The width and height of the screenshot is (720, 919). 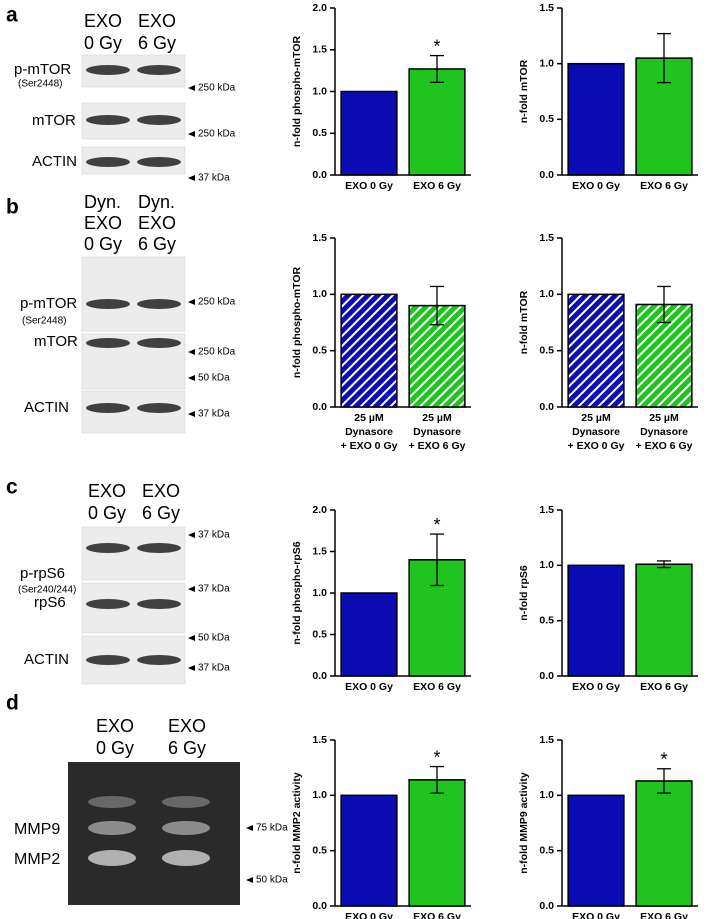 I want to click on y-axis-label: n-fold rpS6, so click(x=524, y=593).